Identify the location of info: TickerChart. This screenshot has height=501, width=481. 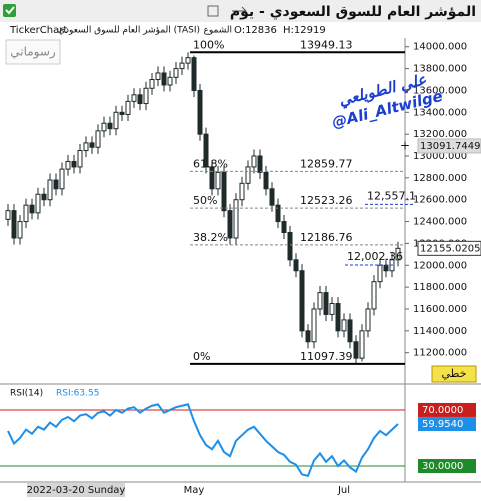
(38, 30).